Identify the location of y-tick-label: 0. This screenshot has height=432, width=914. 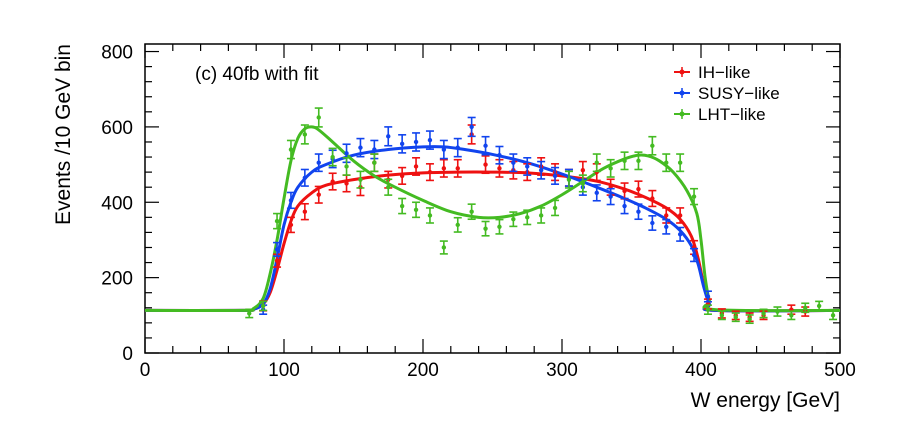
(127, 354).